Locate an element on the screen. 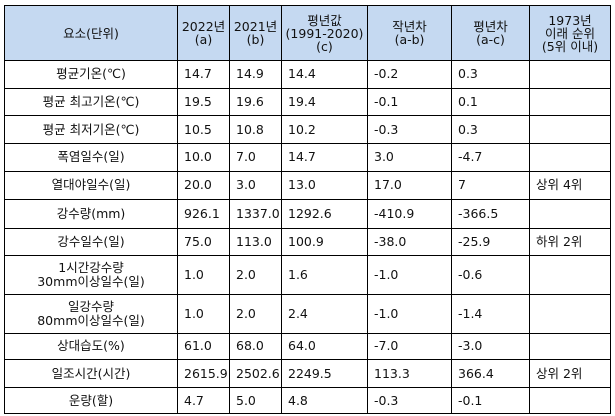 This screenshot has height=416, width=615. cell-2021: 113.0 is located at coordinates (255, 242).